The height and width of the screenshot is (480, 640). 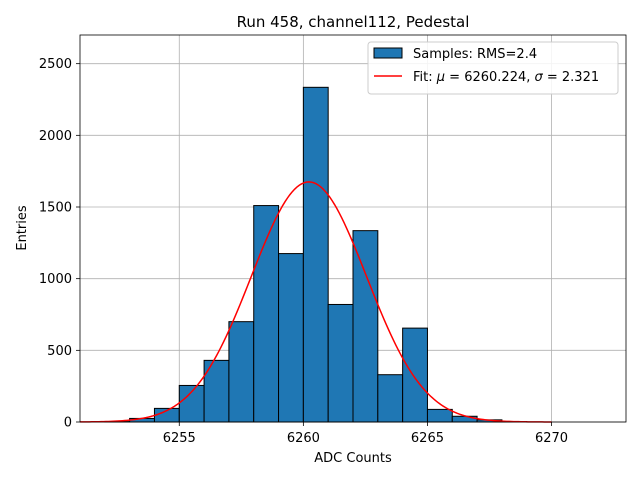 I want to click on y-tick-label: 2500, so click(x=55, y=64).